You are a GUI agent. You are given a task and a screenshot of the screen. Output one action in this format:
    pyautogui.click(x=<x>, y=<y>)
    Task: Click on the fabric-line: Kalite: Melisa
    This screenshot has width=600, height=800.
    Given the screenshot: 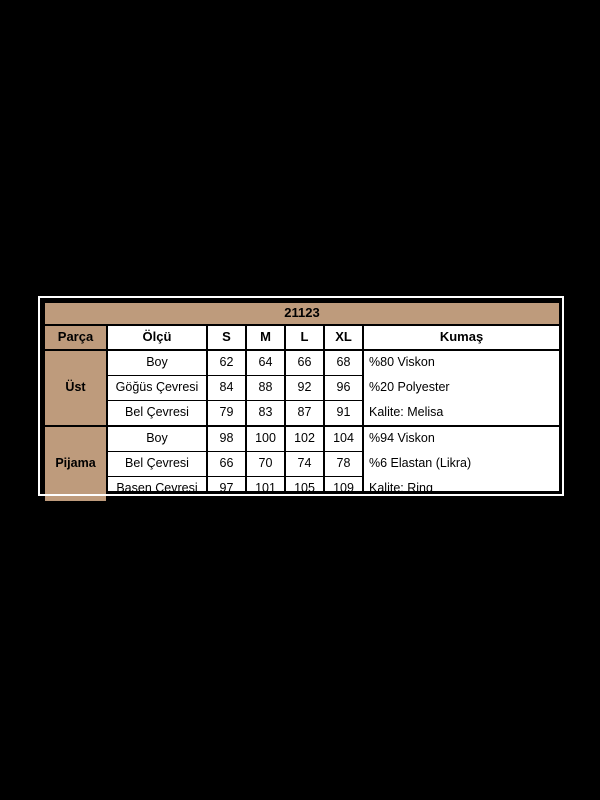 What is the action you would take?
    pyautogui.click(x=406, y=411)
    